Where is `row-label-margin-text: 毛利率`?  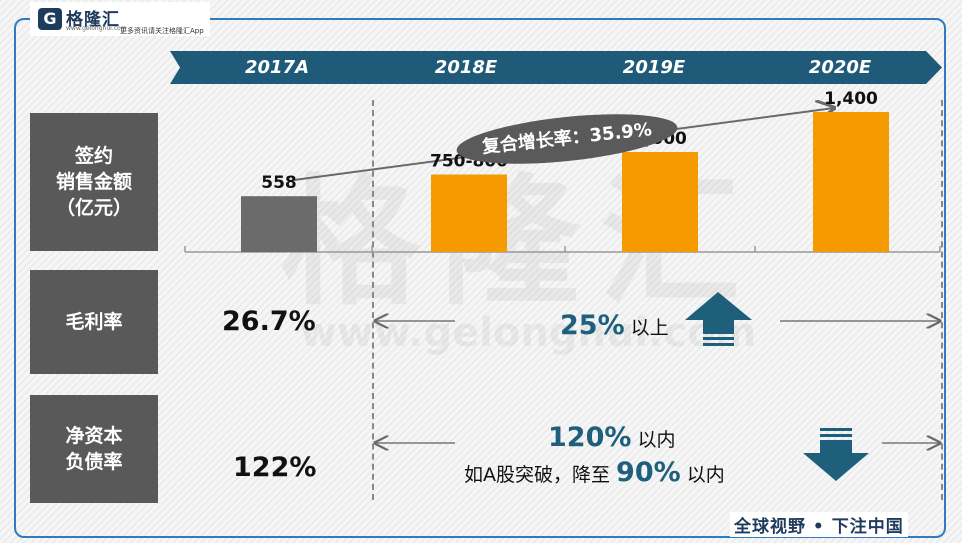
row-label-margin-text: 毛利率 is located at coordinates (94, 322).